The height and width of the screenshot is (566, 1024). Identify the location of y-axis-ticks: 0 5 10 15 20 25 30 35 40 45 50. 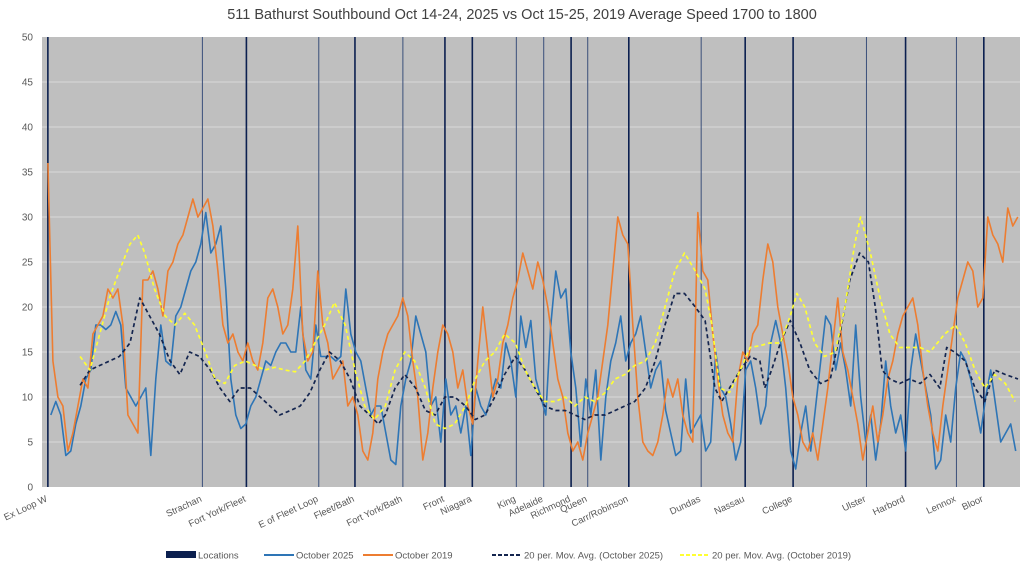
(28, 263).